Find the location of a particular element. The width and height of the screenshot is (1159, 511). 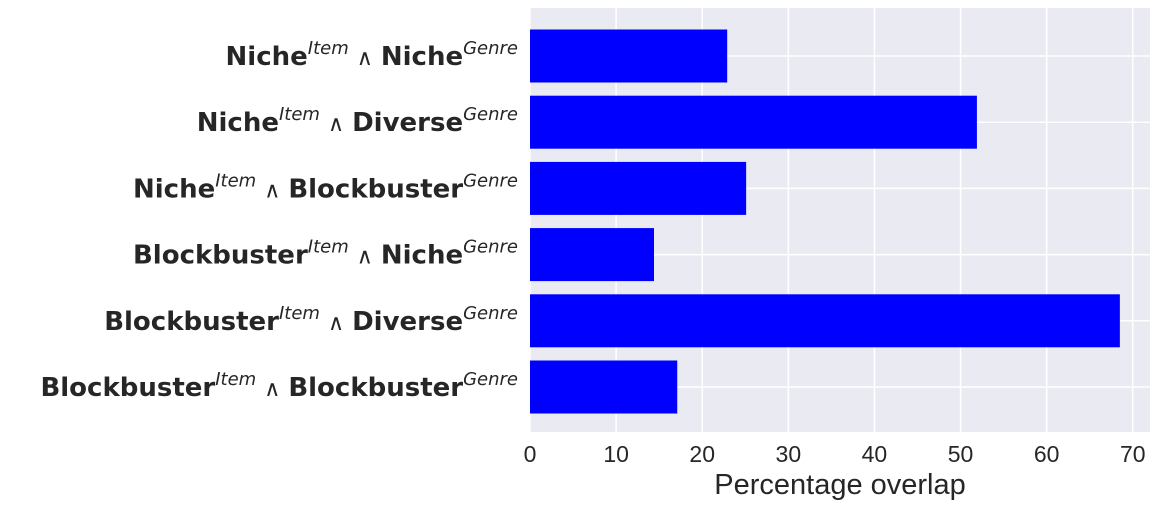

y-tick-label: BlockbusterItem ∧ DiverseGenre is located at coordinates (311, 320).